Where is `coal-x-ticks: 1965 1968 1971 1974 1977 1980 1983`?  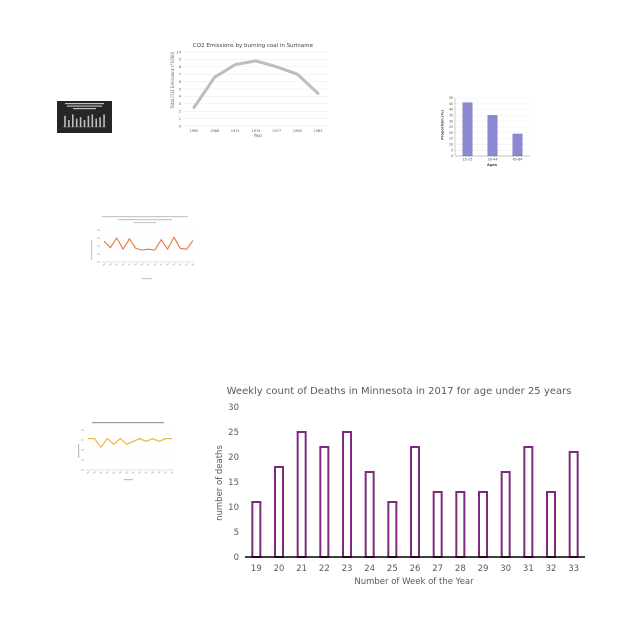 coal-x-ticks: 1965 1968 1971 1974 1977 1980 1983 is located at coordinates (255, 131).